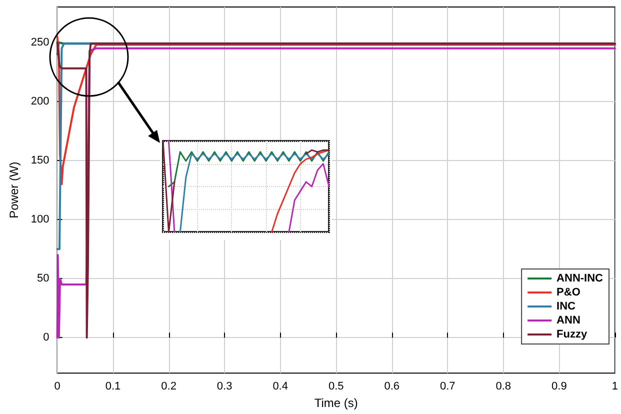 The height and width of the screenshot is (414, 621). I want to click on x-tick-label: 0.9, so click(559, 386).